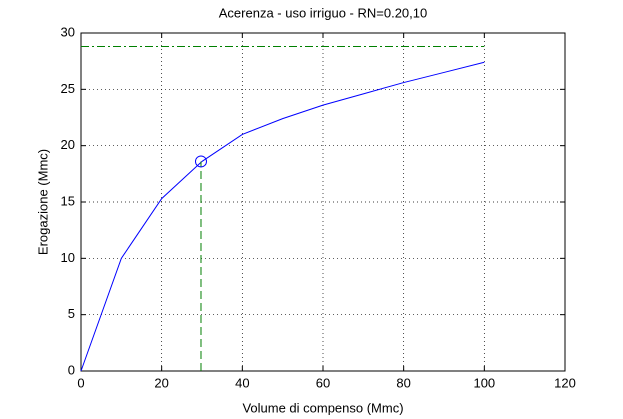  What do you see at coordinates (565, 382) in the screenshot?
I see `x-tick-label: 120` at bounding box center [565, 382].